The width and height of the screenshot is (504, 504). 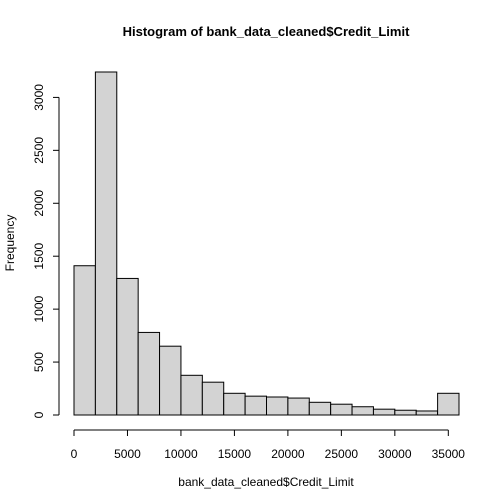 I want to click on y-axis-label: Frequency, so click(x=10, y=243).